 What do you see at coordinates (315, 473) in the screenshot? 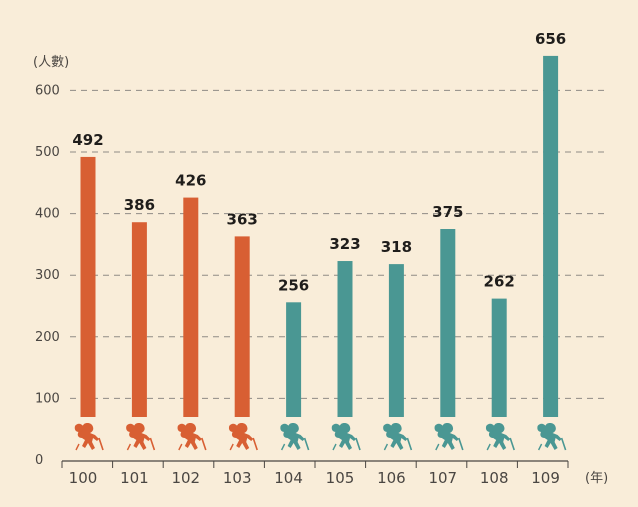
I see `x-axis: 100 101 102 103 104 105 106 107 108 109` at bounding box center [315, 473].